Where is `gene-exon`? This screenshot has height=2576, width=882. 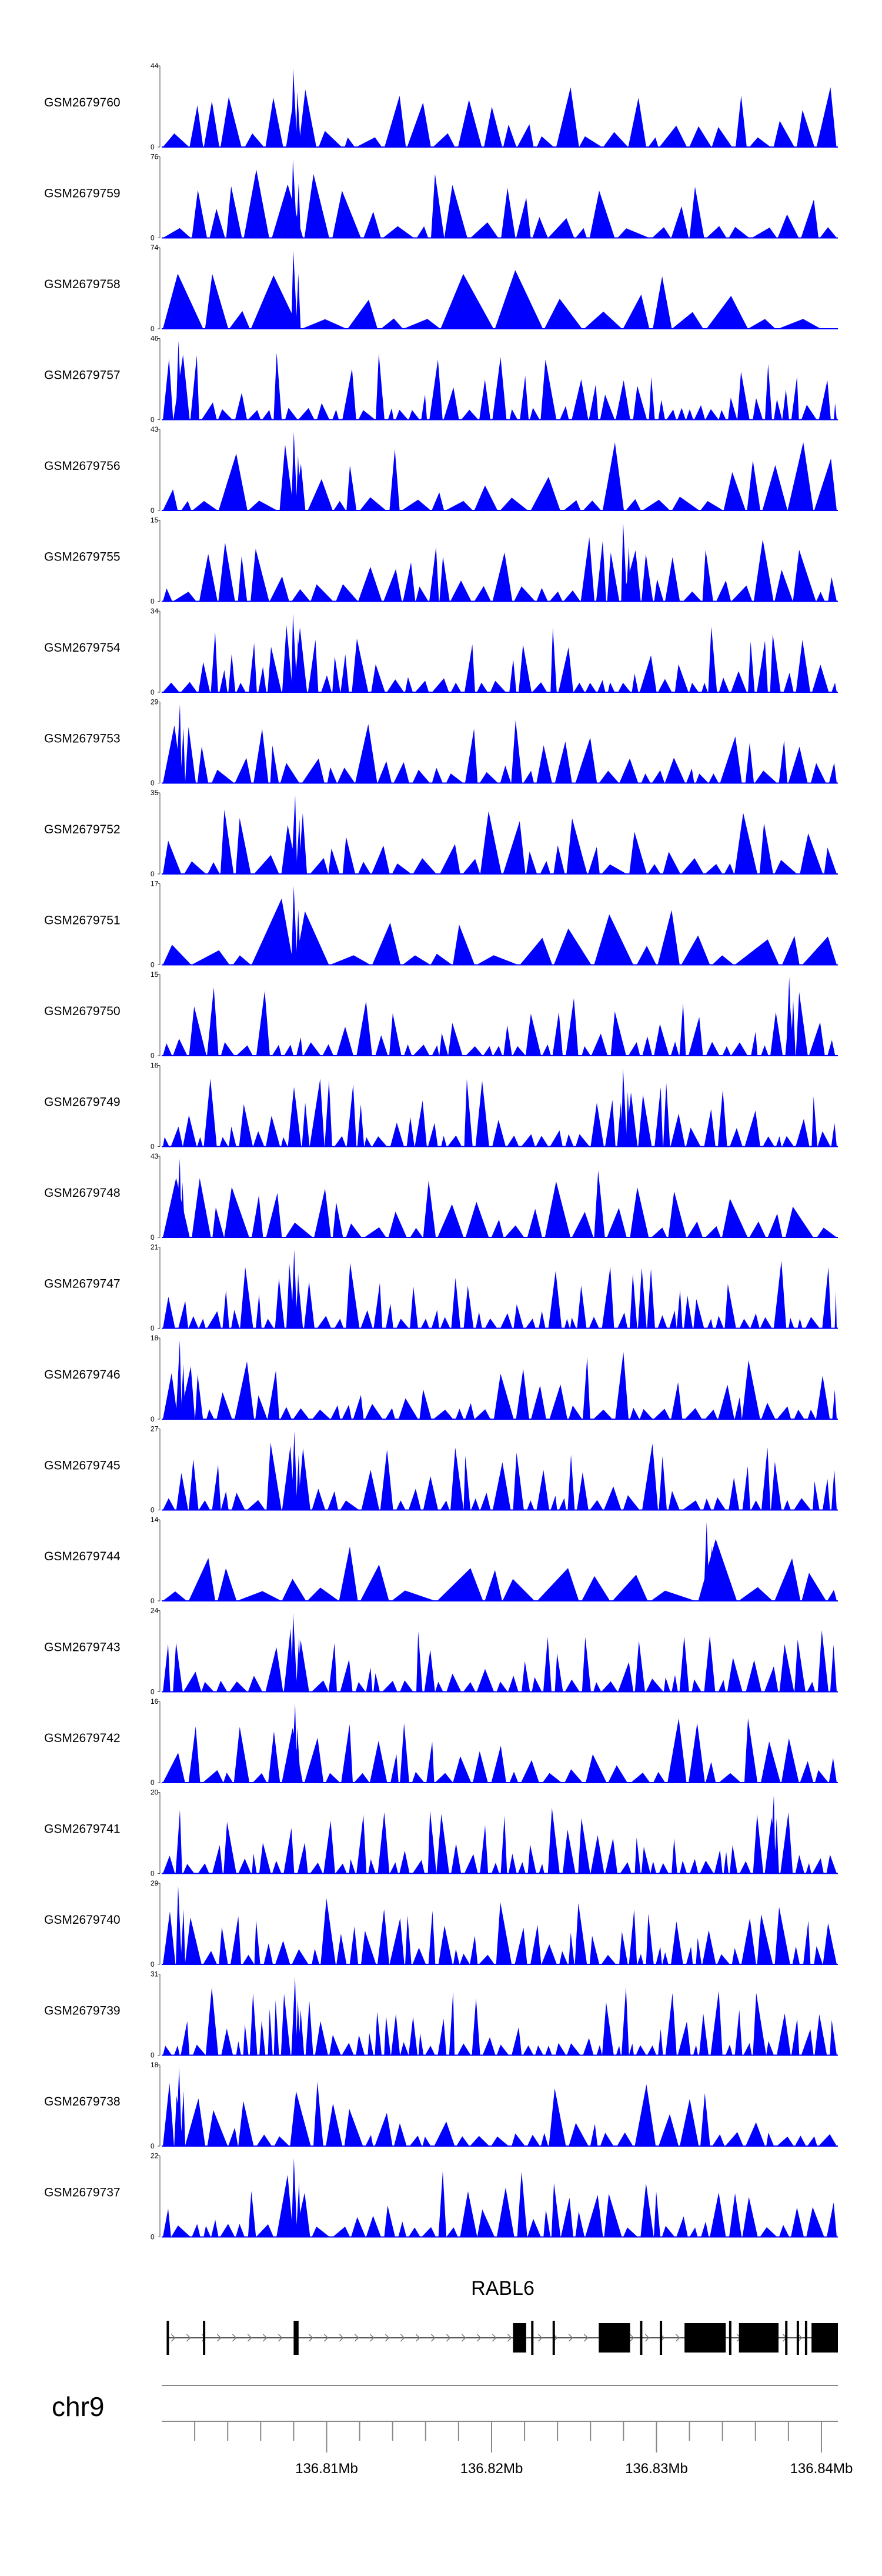 gene-exon is located at coordinates (661, 2338).